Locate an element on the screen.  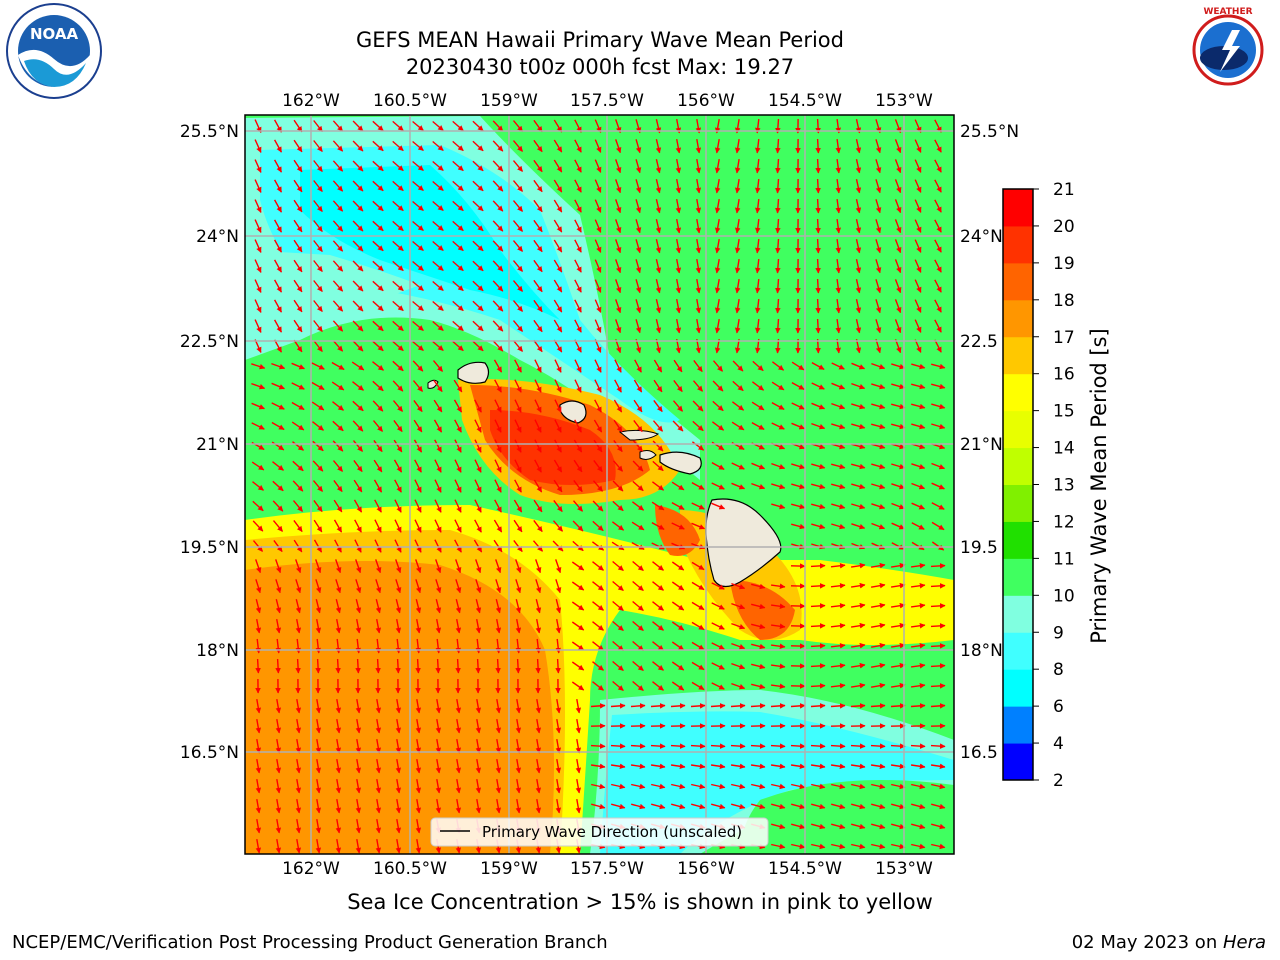
colorbar-label: Primary Wave Mean Period [s] is located at coordinates (1099, 486).